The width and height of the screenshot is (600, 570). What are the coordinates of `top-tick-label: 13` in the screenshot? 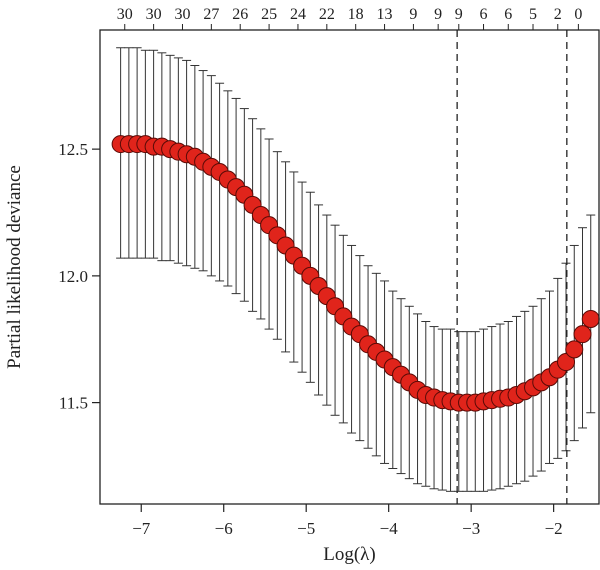 It's located at (385, 14).